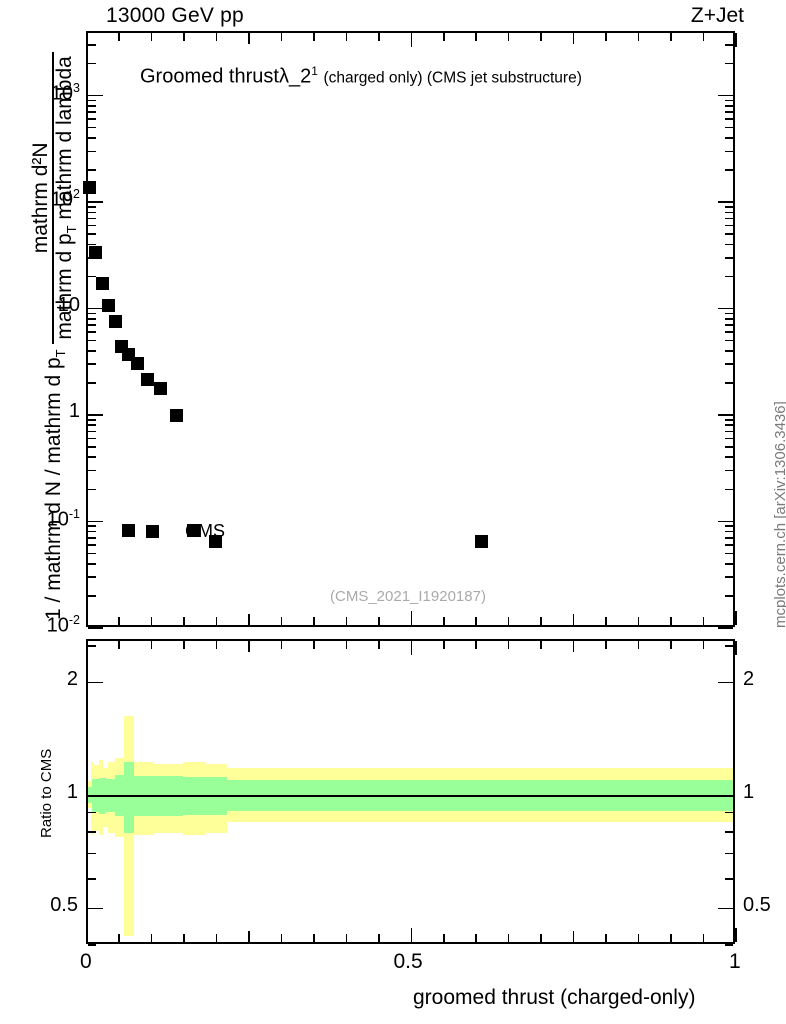  What do you see at coordinates (408, 961) in the screenshot?
I see `x-tick-label: 0.5` at bounding box center [408, 961].